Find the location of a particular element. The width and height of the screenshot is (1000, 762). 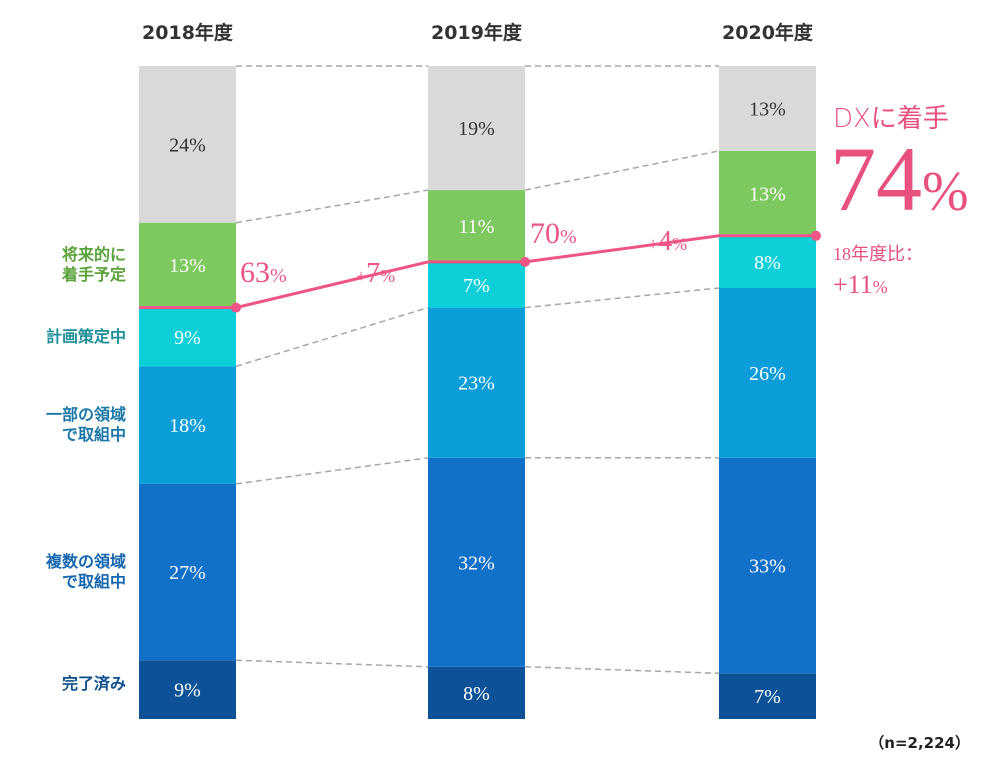

series-label: 一部の領域 で取組中 is located at coordinates (85, 425).